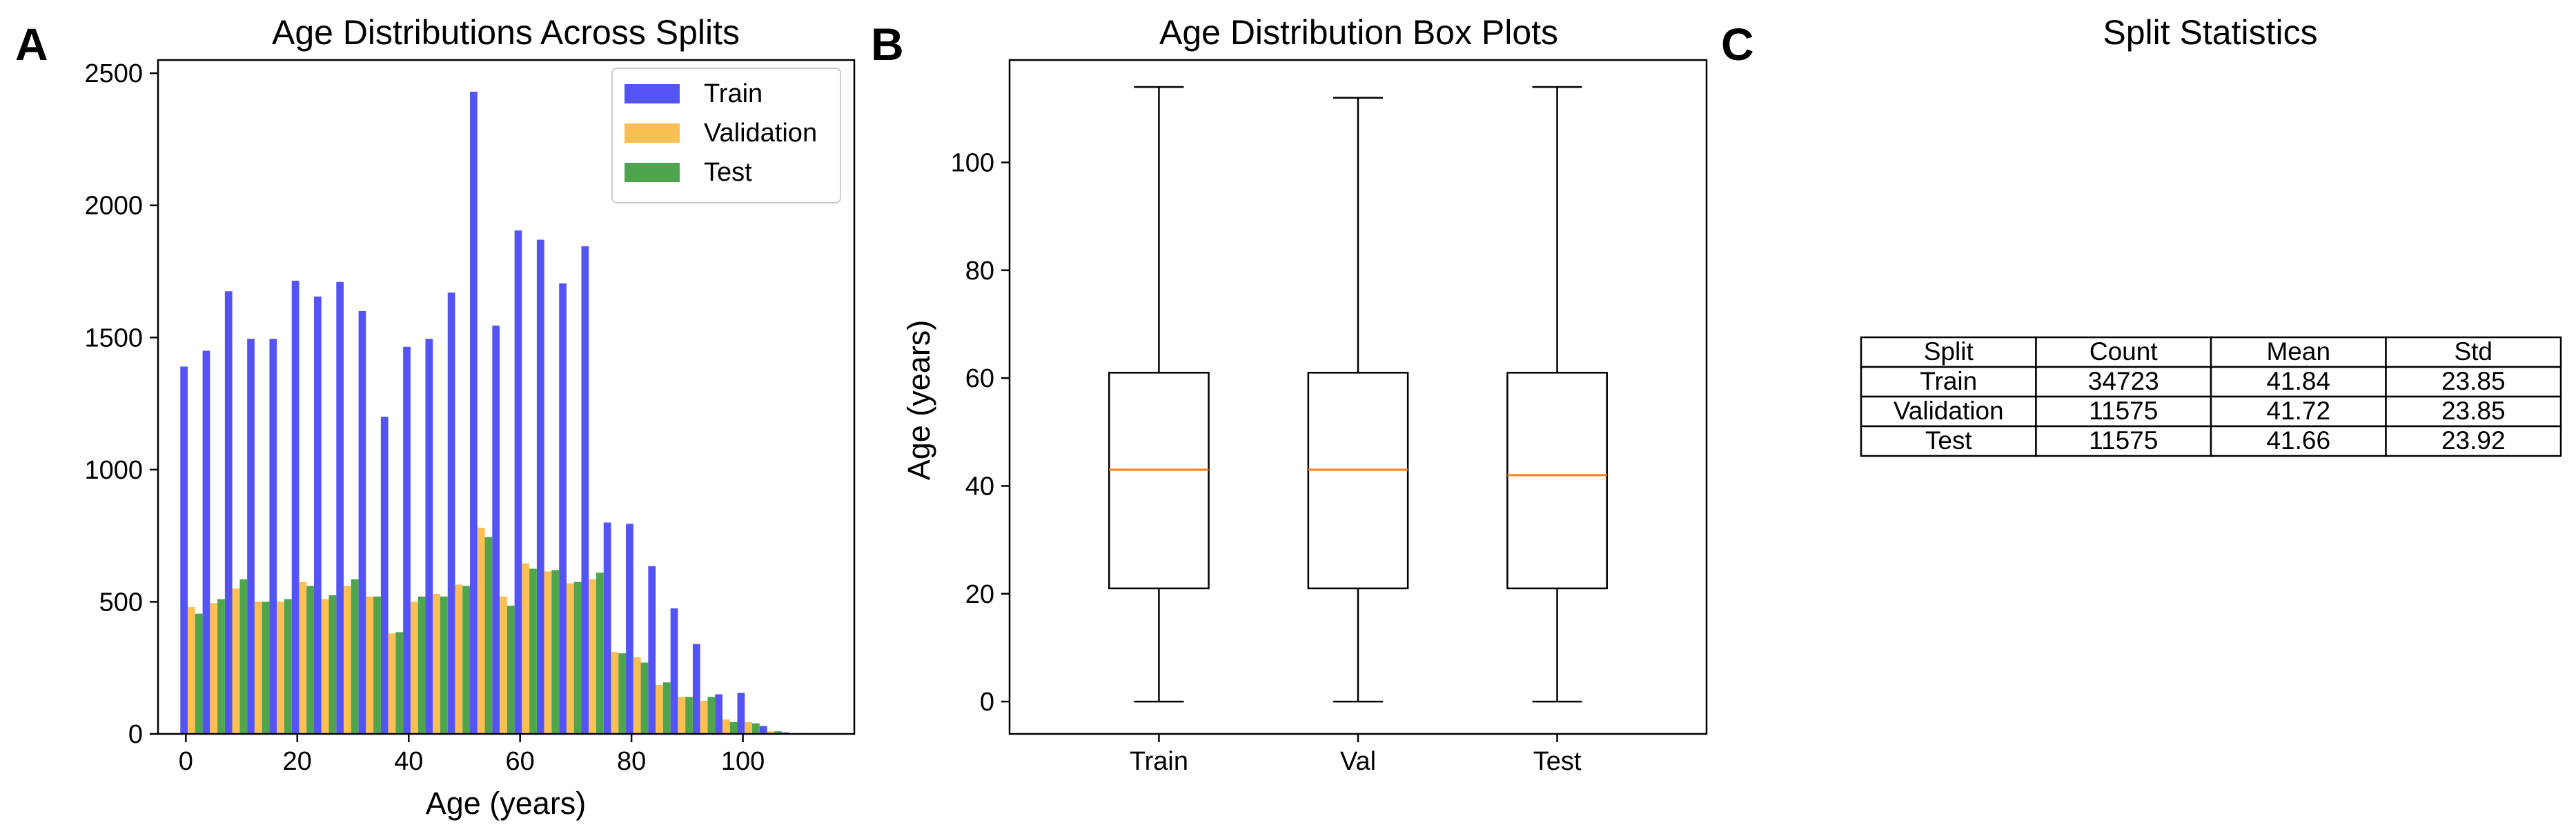 The image size is (2576, 836). I want to click on legend-swatch-train, so click(652, 93).